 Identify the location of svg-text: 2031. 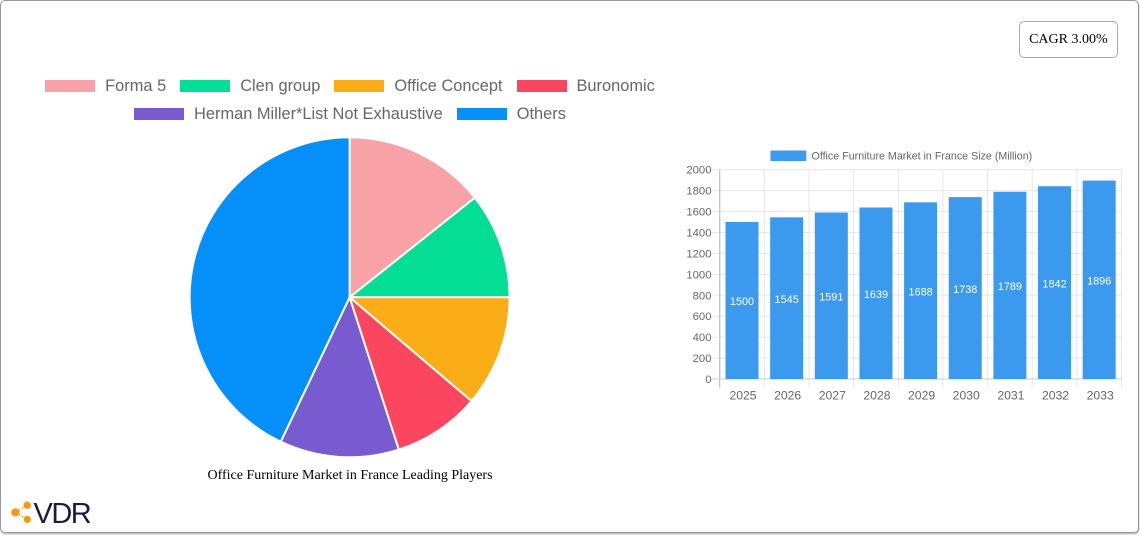
(1010, 395).